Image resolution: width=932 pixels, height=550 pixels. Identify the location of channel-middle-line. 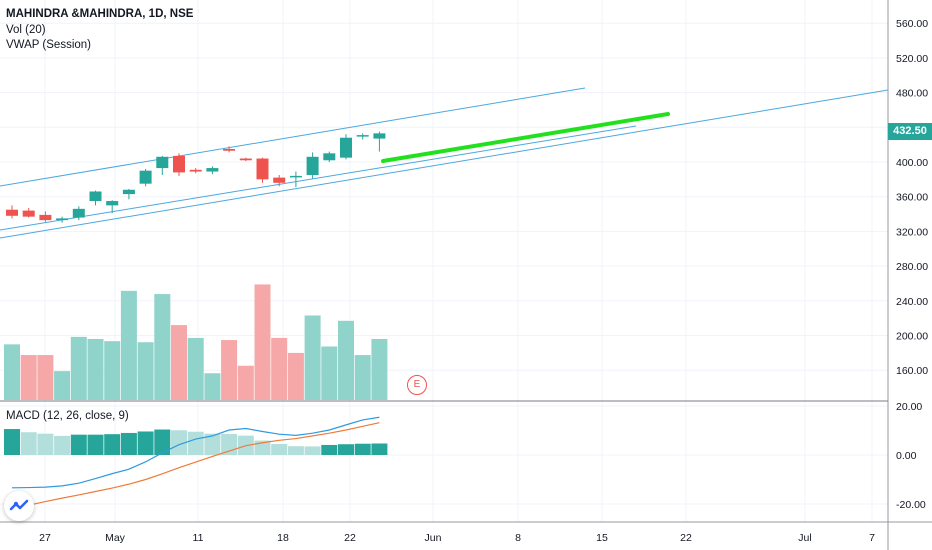
(318, 178).